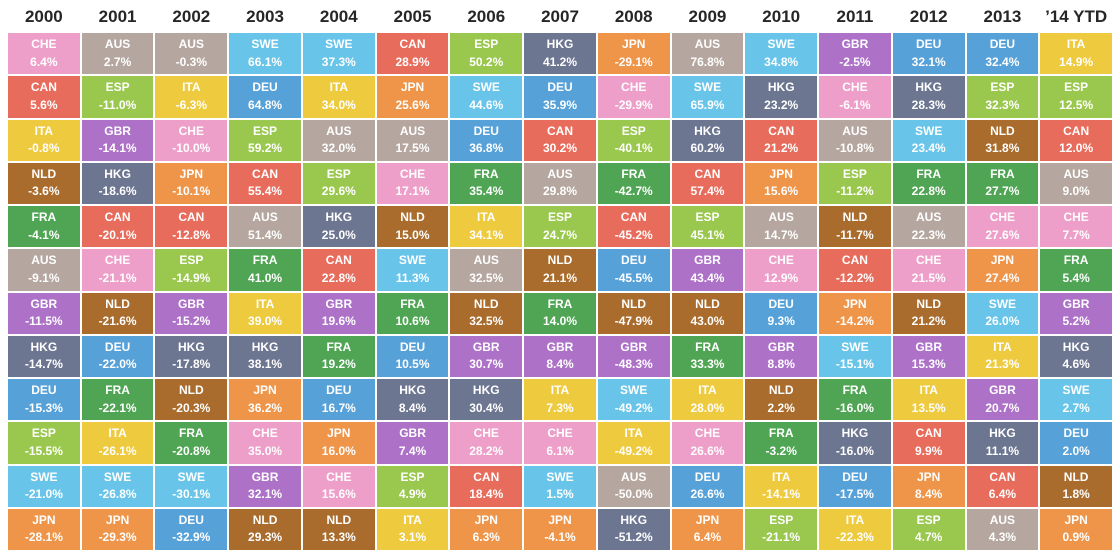 The width and height of the screenshot is (1120, 560). I want to click on return-value-label: 32.3%, so click(1002, 104).